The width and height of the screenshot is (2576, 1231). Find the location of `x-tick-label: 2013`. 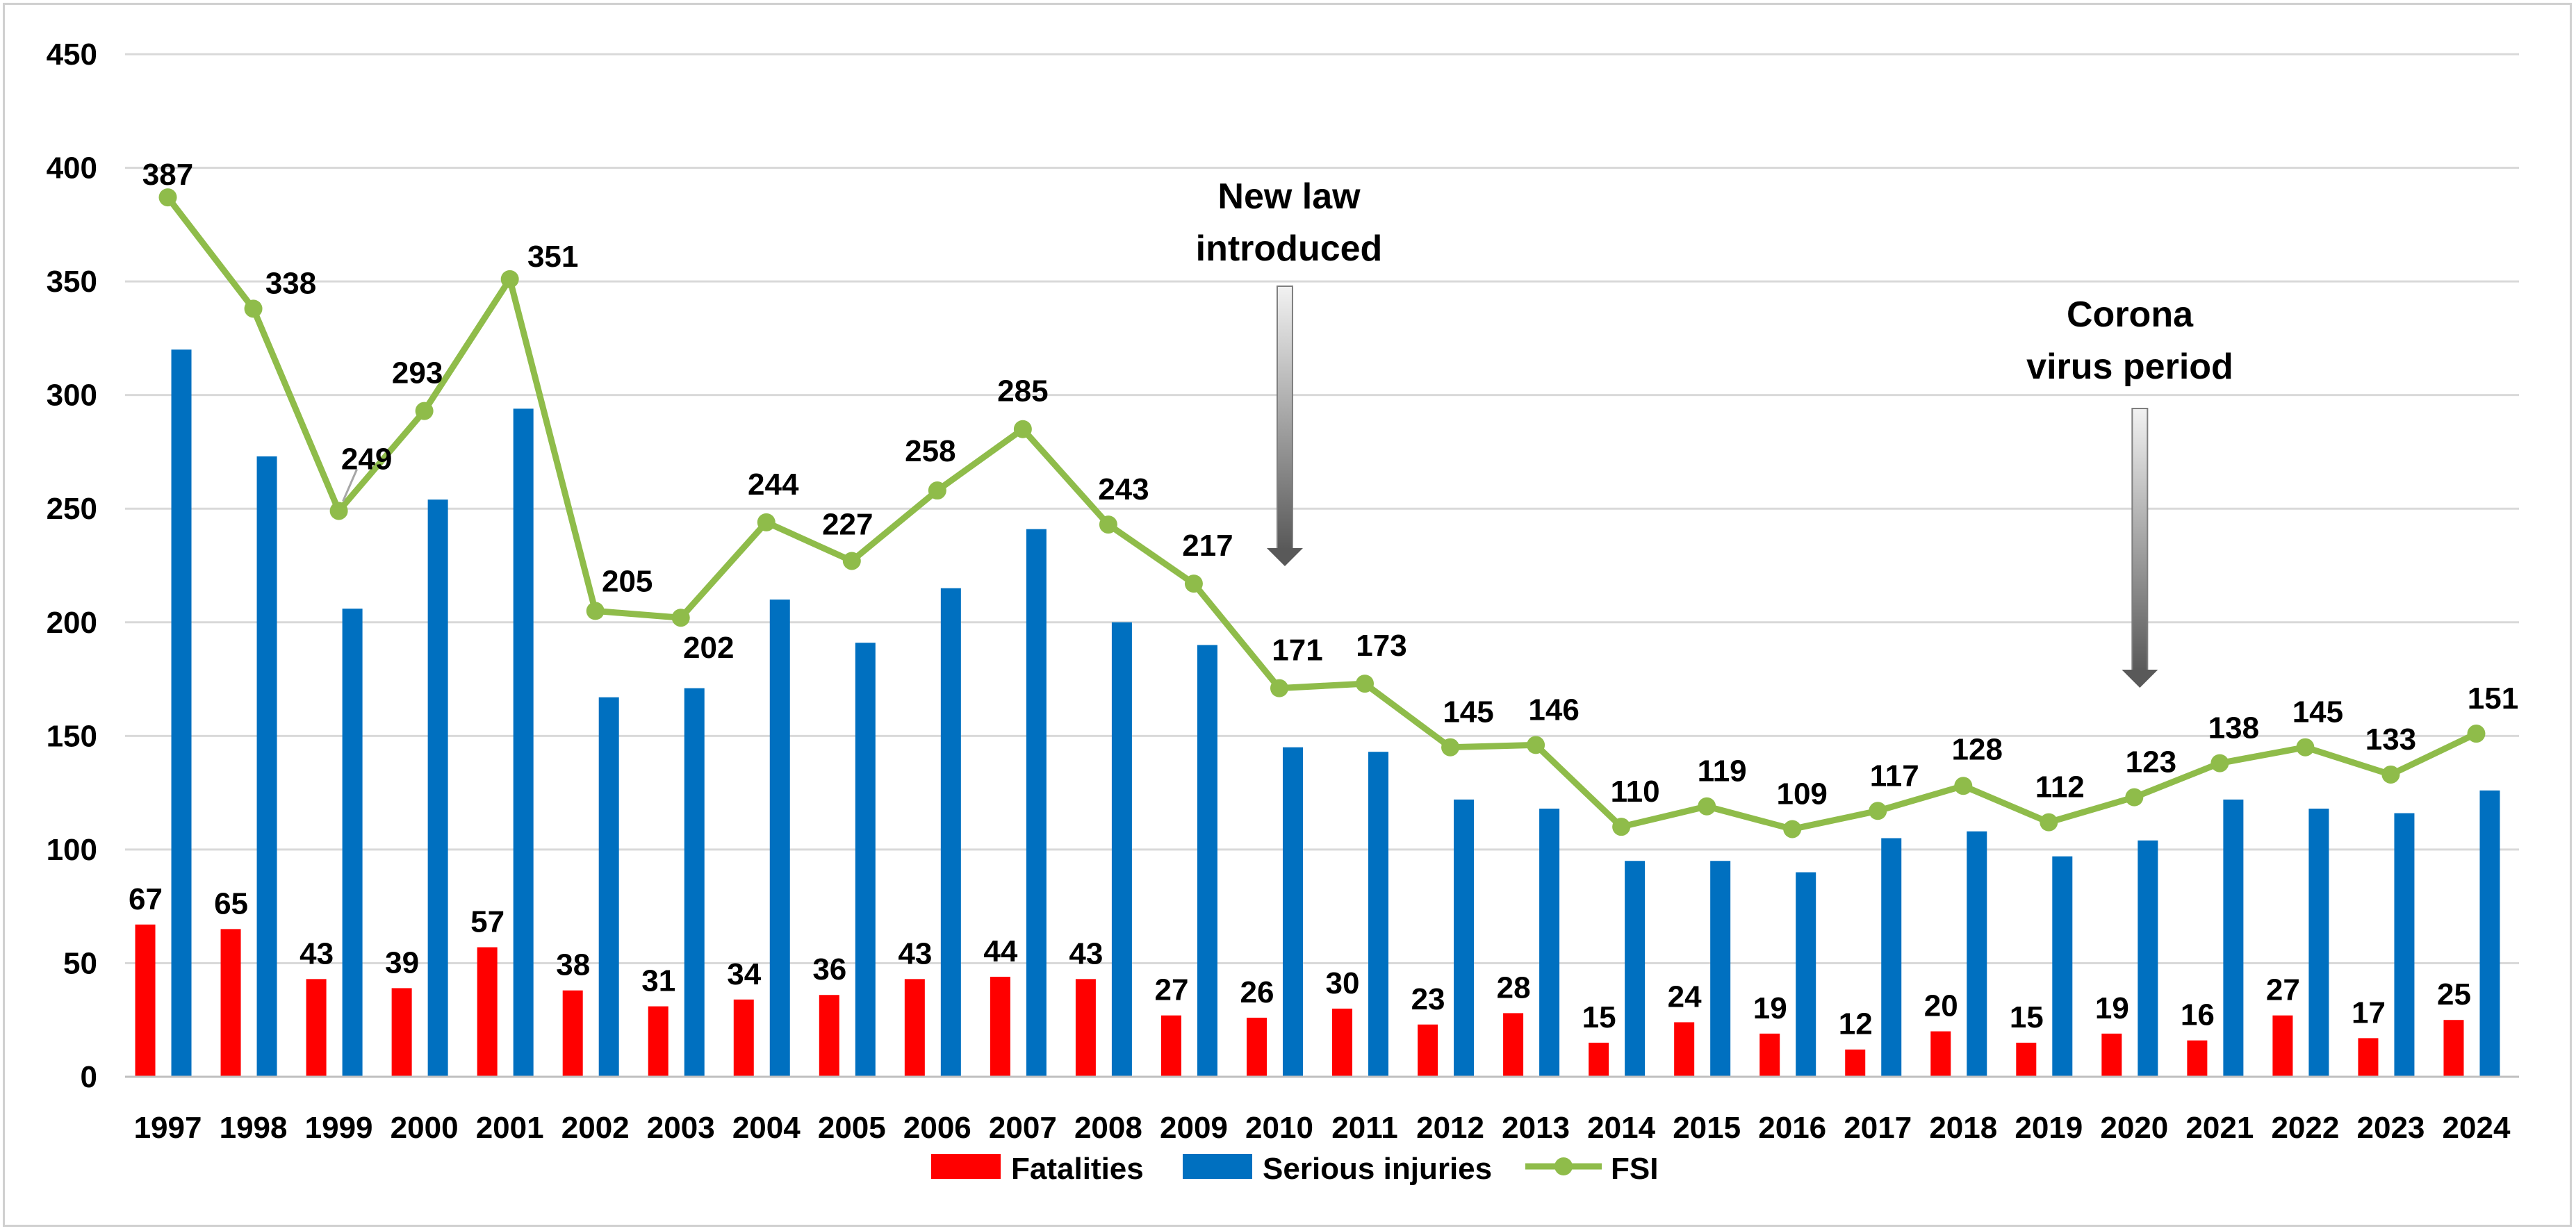

x-tick-label: 2013 is located at coordinates (1536, 1128).